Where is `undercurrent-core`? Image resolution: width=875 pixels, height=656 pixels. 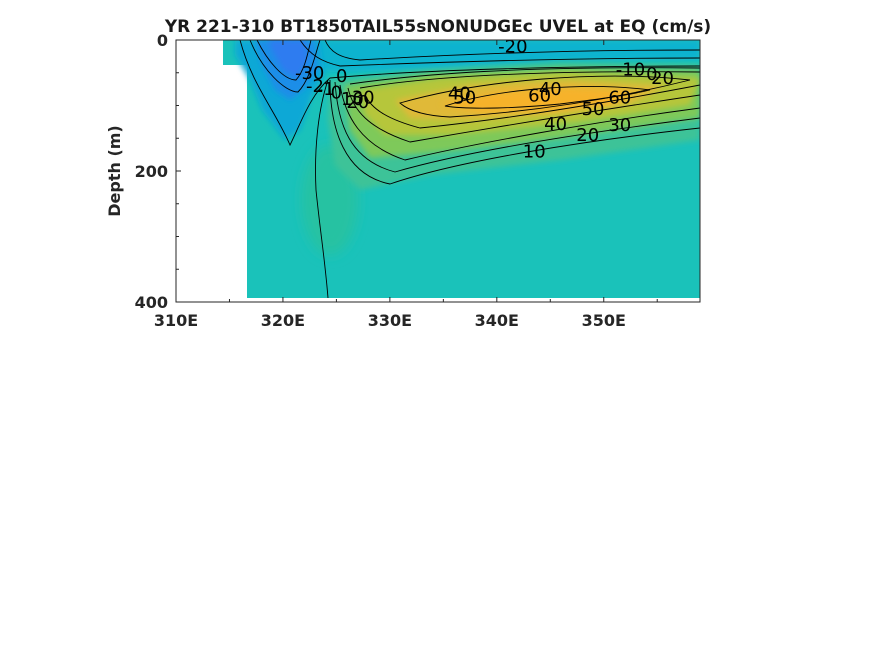 undercurrent-core is located at coordinates (537, 100).